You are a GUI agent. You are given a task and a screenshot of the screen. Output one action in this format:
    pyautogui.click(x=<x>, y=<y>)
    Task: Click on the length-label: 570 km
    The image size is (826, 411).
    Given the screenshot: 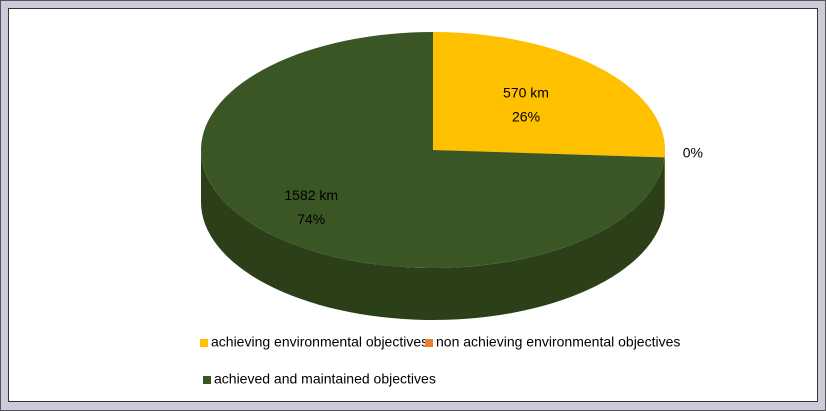 What is the action you would take?
    pyautogui.click(x=526, y=92)
    